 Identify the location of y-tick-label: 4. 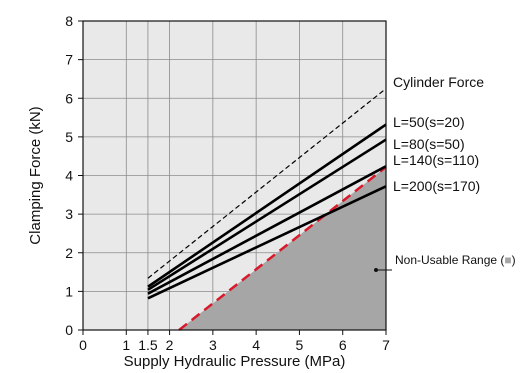
(69, 176).